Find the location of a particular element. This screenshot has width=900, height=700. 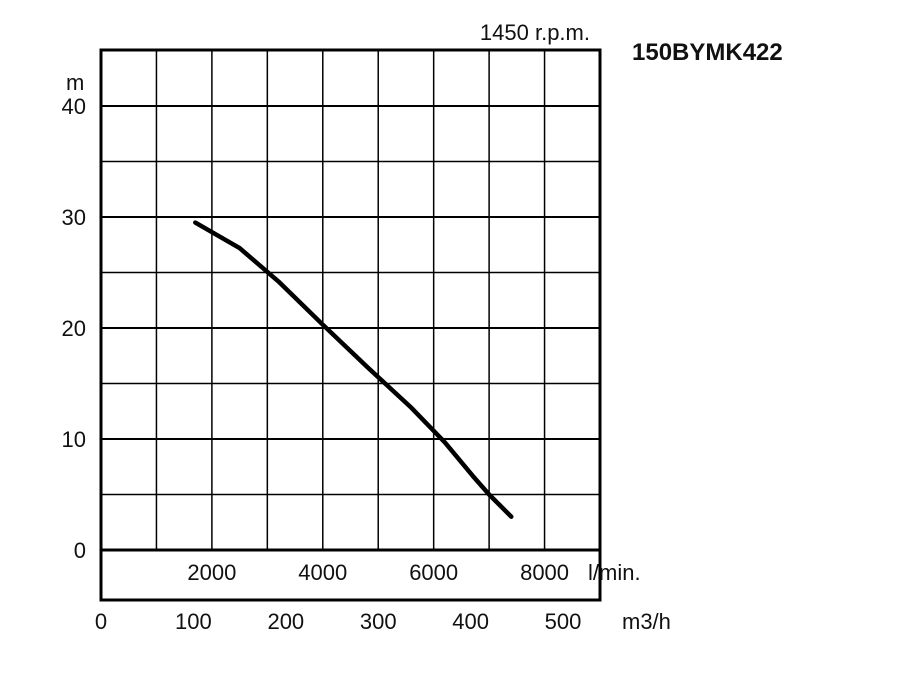

speed-subtitle: 1450 r.p.m. is located at coordinates (535, 32).